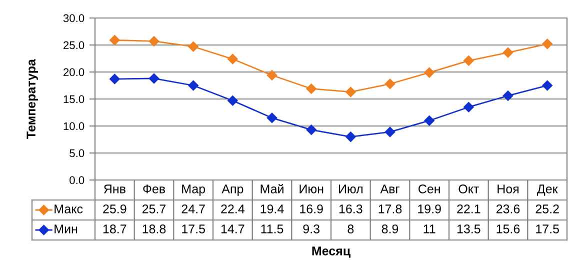 The image size is (575, 272). Describe the element at coordinates (430, 229) in the screenshot. I see `data-label: 11` at that location.